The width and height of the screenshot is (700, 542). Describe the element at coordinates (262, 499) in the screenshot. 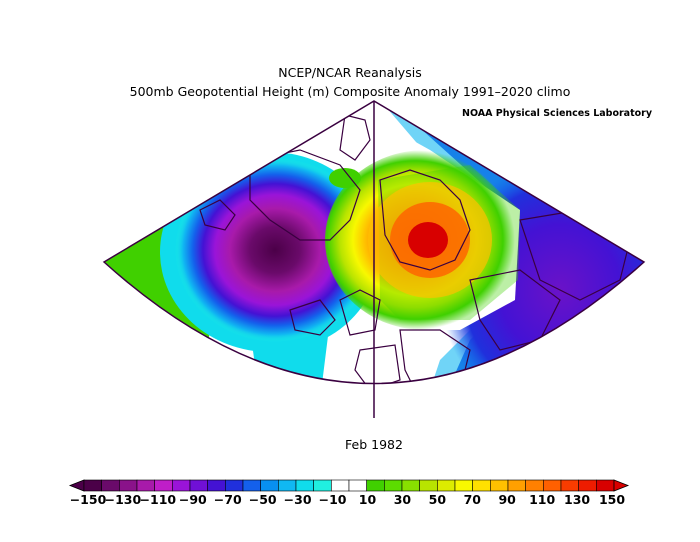

I see `colorbar-tick-label: −50` at that location.